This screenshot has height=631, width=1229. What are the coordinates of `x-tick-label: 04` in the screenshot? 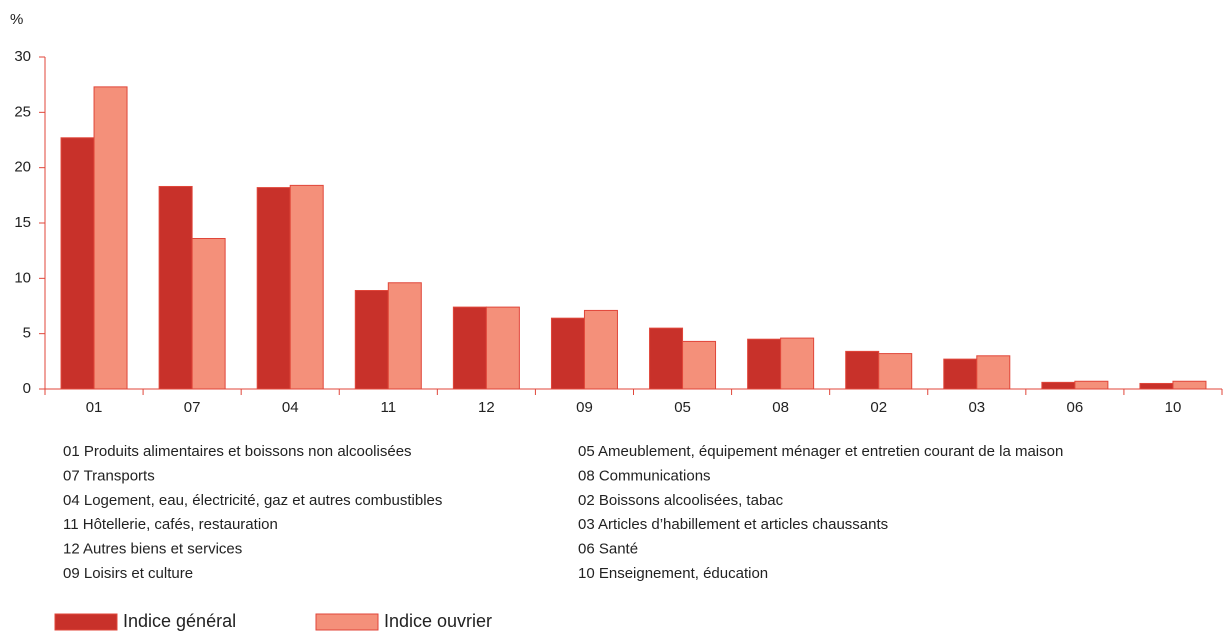 It's located at (290, 407).